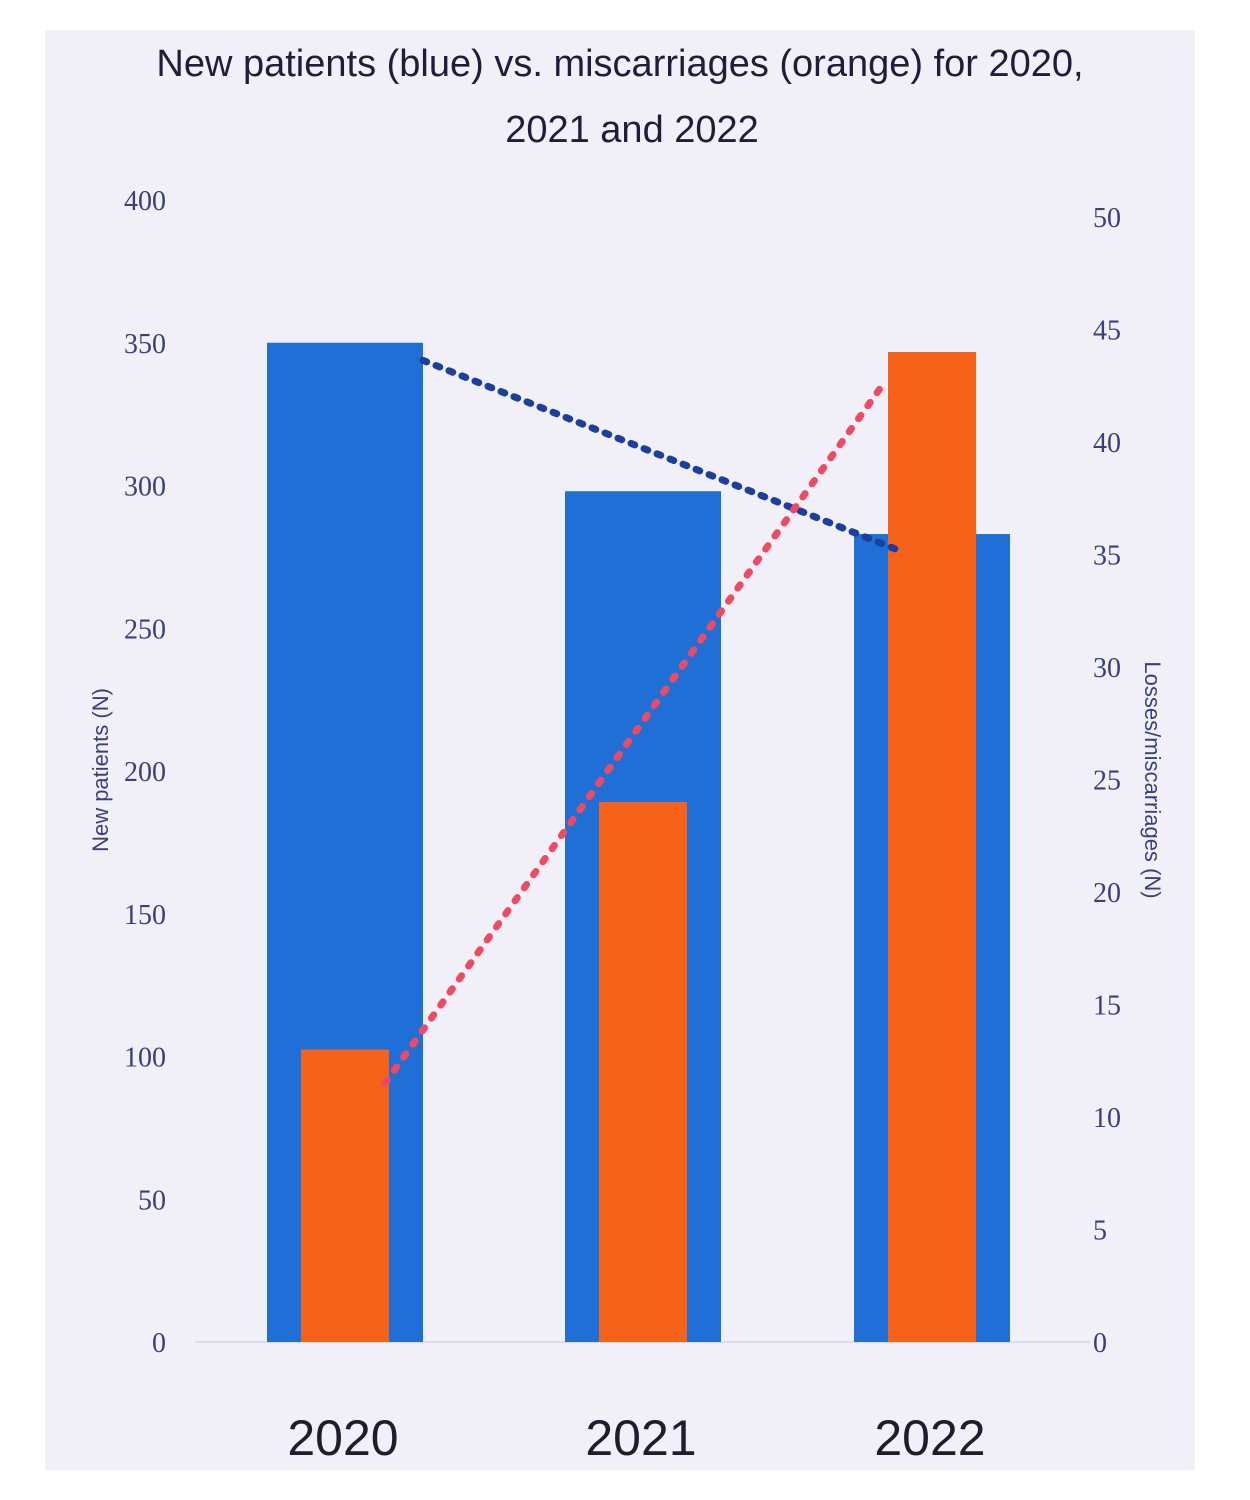 This screenshot has width=1250, height=1500. I want to click on right-tick-label-0: 0, so click(1100, 1343).